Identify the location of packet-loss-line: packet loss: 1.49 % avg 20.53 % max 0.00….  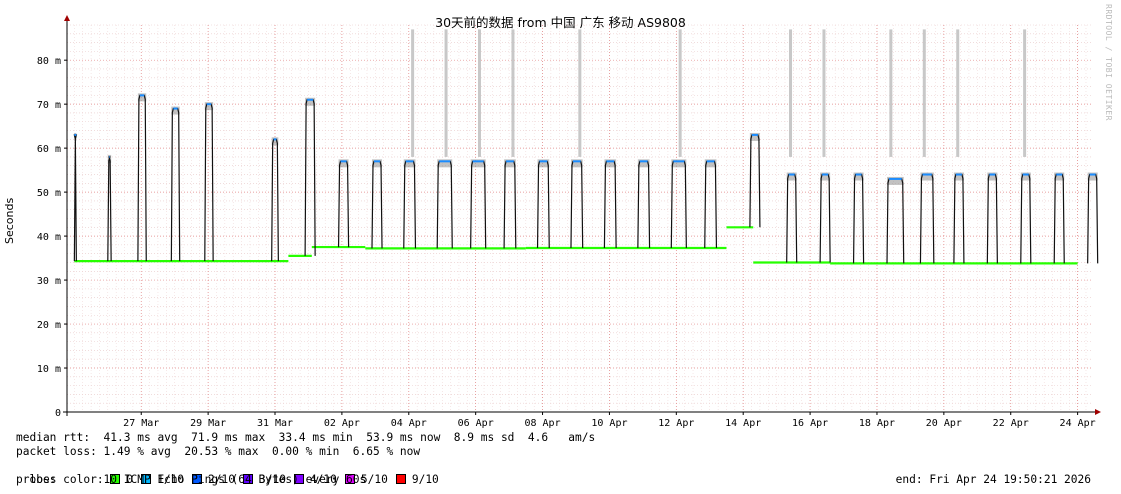
(218, 451).